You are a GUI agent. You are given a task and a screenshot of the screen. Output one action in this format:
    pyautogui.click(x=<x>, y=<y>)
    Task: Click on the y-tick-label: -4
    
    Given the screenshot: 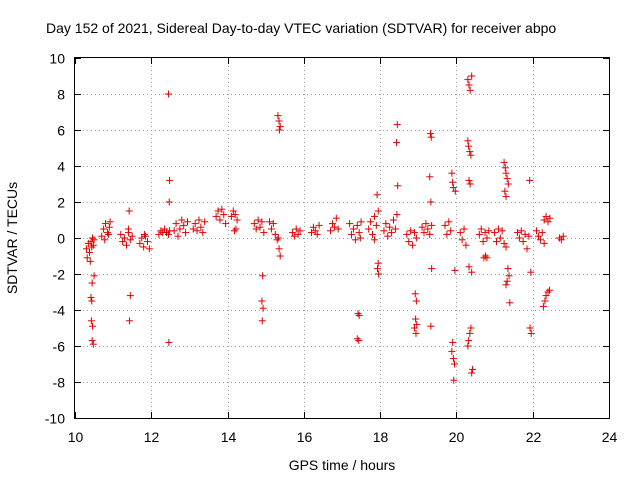 What is the action you would take?
    pyautogui.click(x=59, y=311)
    